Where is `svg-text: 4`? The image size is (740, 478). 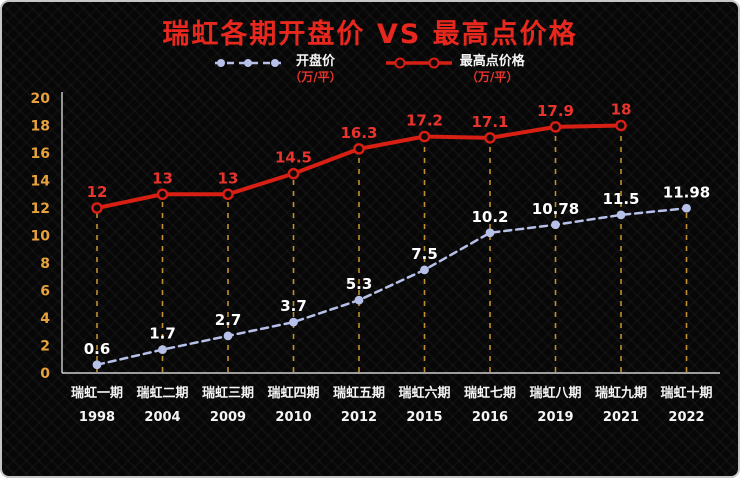
svg-text: 4 is located at coordinates (45, 319).